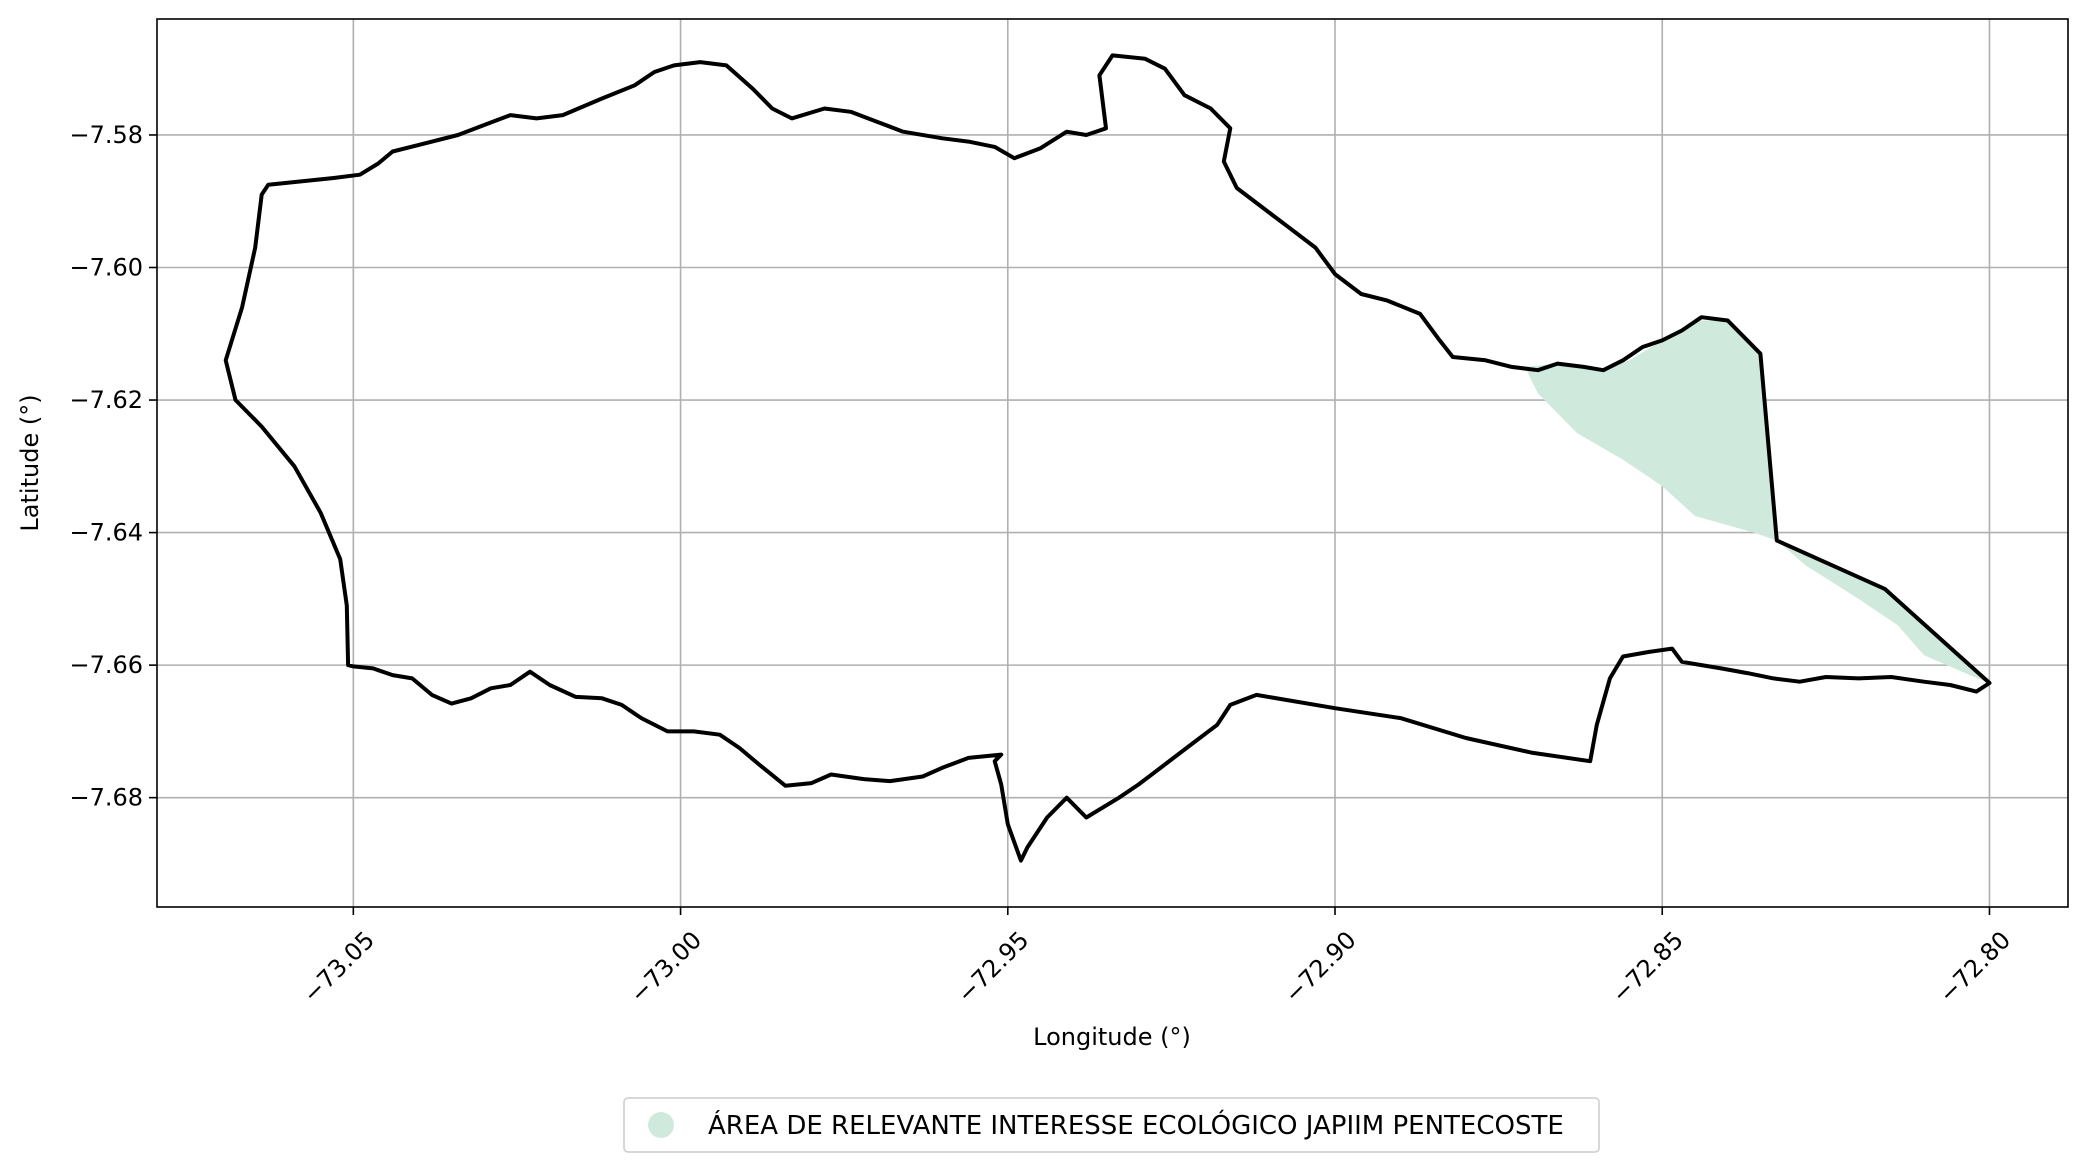  I want to click on legend-frame, so click(1111, 1125).